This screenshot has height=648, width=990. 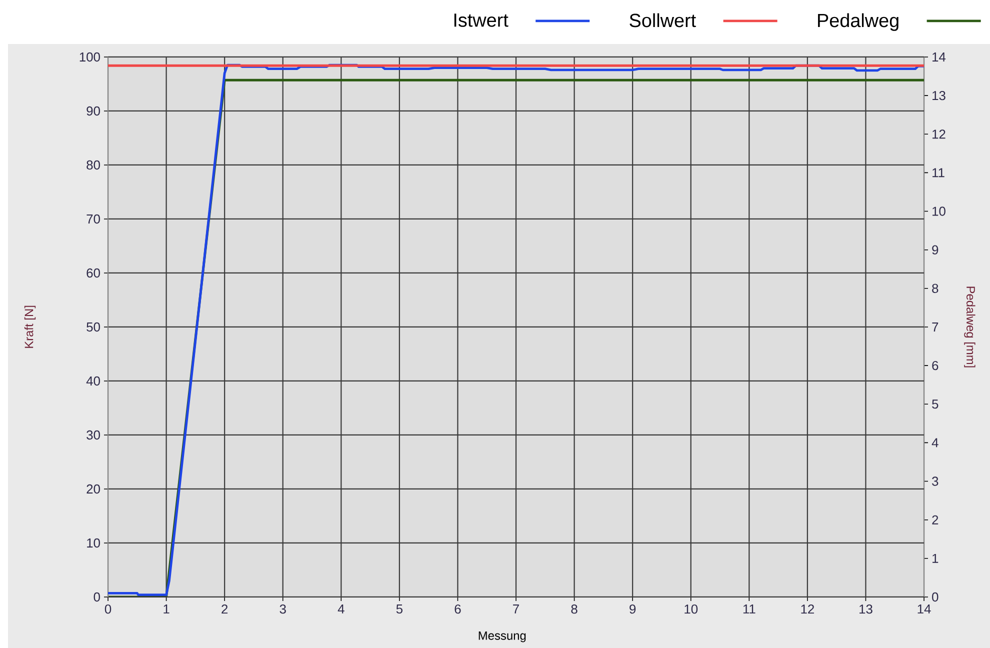 I want to click on y2-tick-label: 2, so click(x=935, y=519).